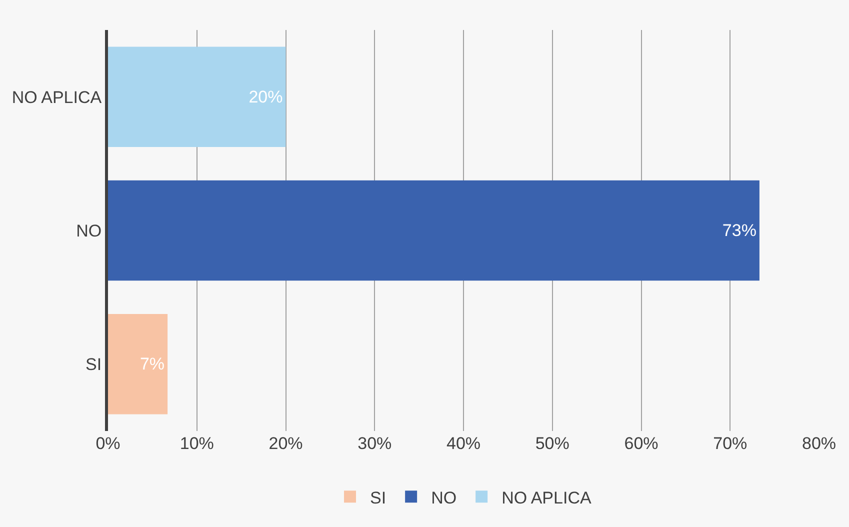 This screenshot has width=849, height=527. I want to click on x-tick-label: 30%, so click(375, 443).